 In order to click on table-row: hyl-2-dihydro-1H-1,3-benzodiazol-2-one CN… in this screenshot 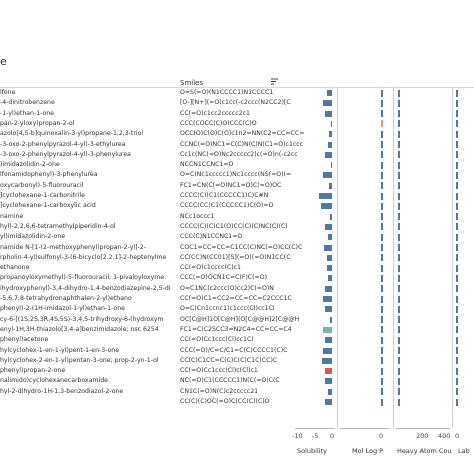, I will do `click(237, 392)`.